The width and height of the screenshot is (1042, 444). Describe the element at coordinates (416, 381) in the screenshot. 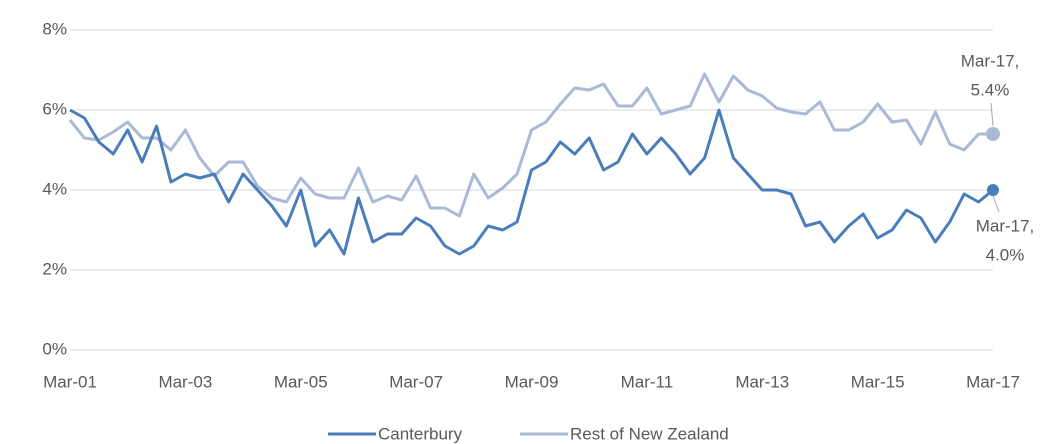

I see `x-tick-label: Mar-07` at that location.